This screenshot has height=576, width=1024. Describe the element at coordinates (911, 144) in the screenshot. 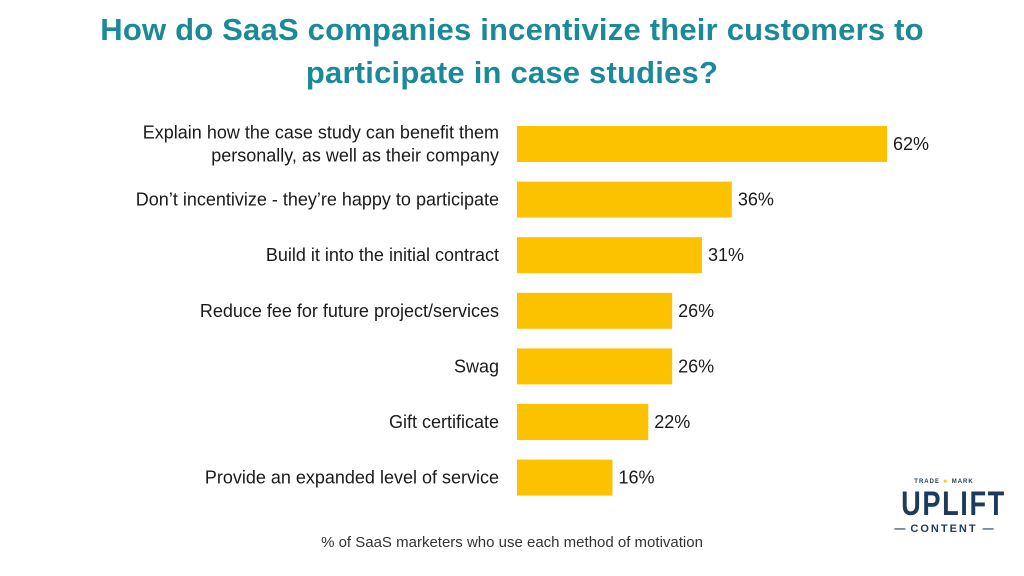

I see `value-label-0: 62%` at that location.